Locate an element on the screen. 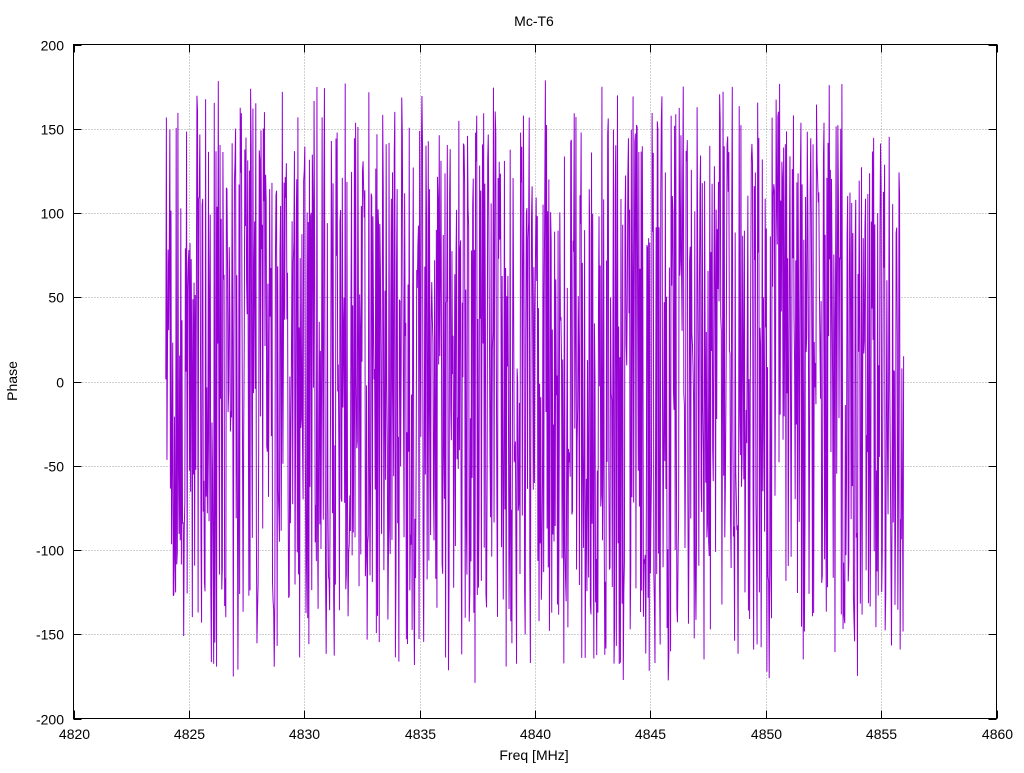  x-tick-labels: 4820 4825 4830 4835 4840 4845 4850 4855 4860 is located at coordinates (536, 734).